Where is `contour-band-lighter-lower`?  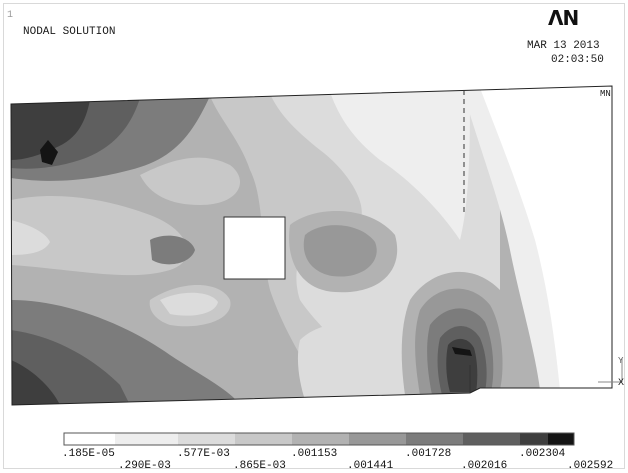
contour-band-lighter-lower is located at coordinates (189, 304).